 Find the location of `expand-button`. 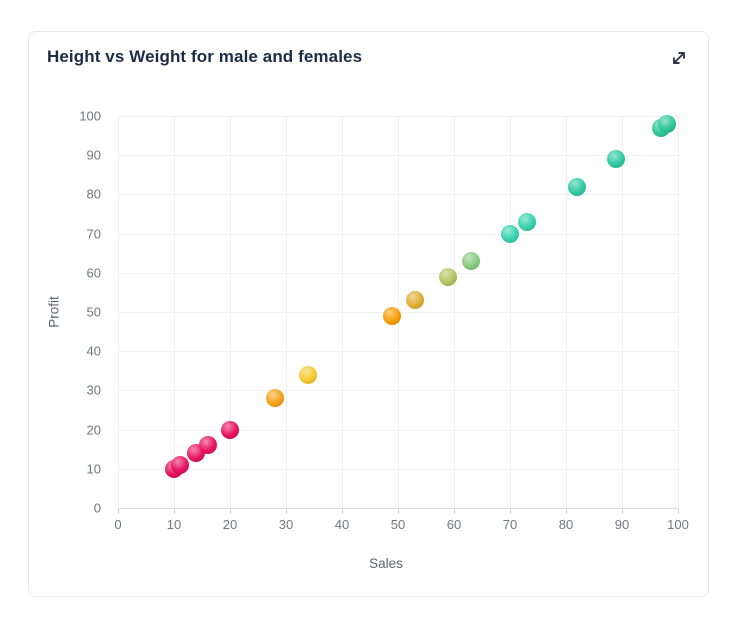

expand-button is located at coordinates (679, 59).